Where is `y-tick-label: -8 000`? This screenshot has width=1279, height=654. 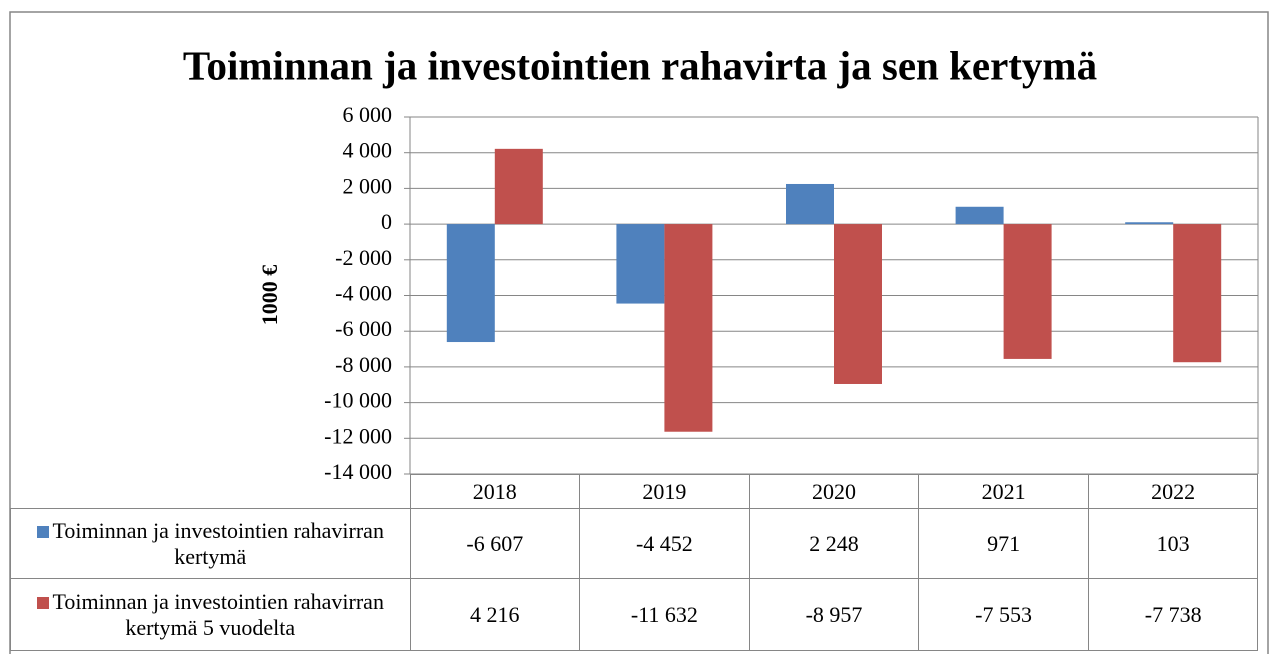 y-tick-label: -8 000 is located at coordinates (363, 364).